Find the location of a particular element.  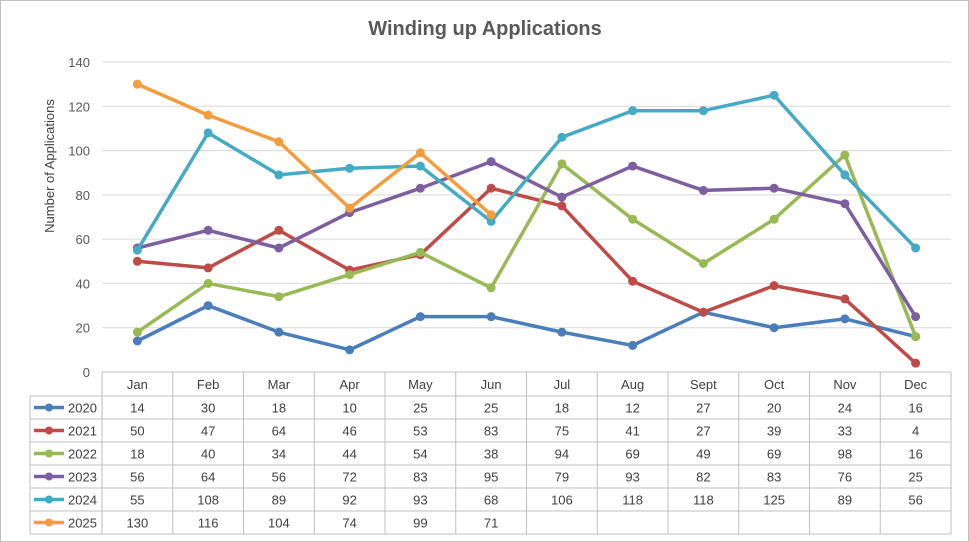

x-tick-label-dec: Dec is located at coordinates (916, 384).